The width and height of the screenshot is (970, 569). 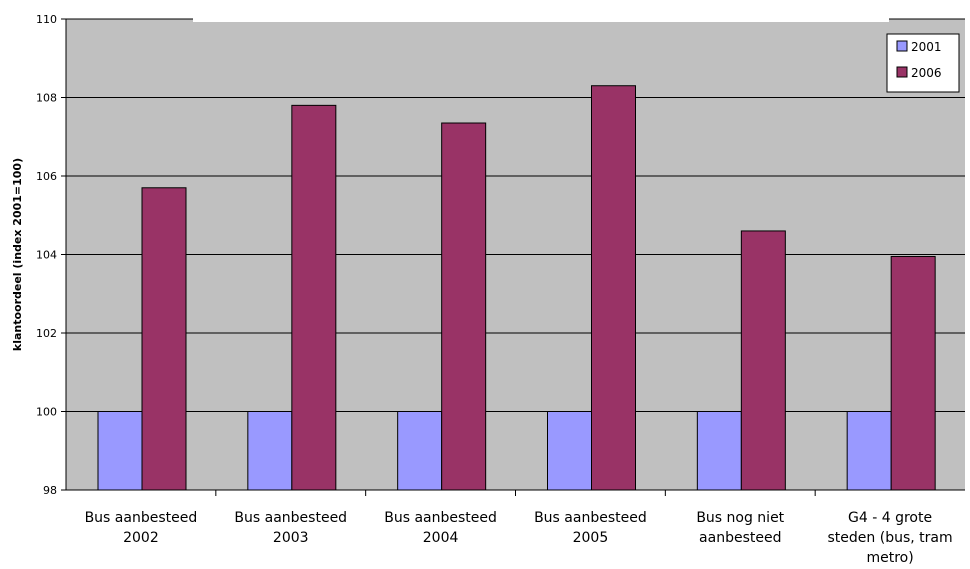 What do you see at coordinates (926, 73) in the screenshot?
I see `legend-label-2006: 2006` at bounding box center [926, 73].